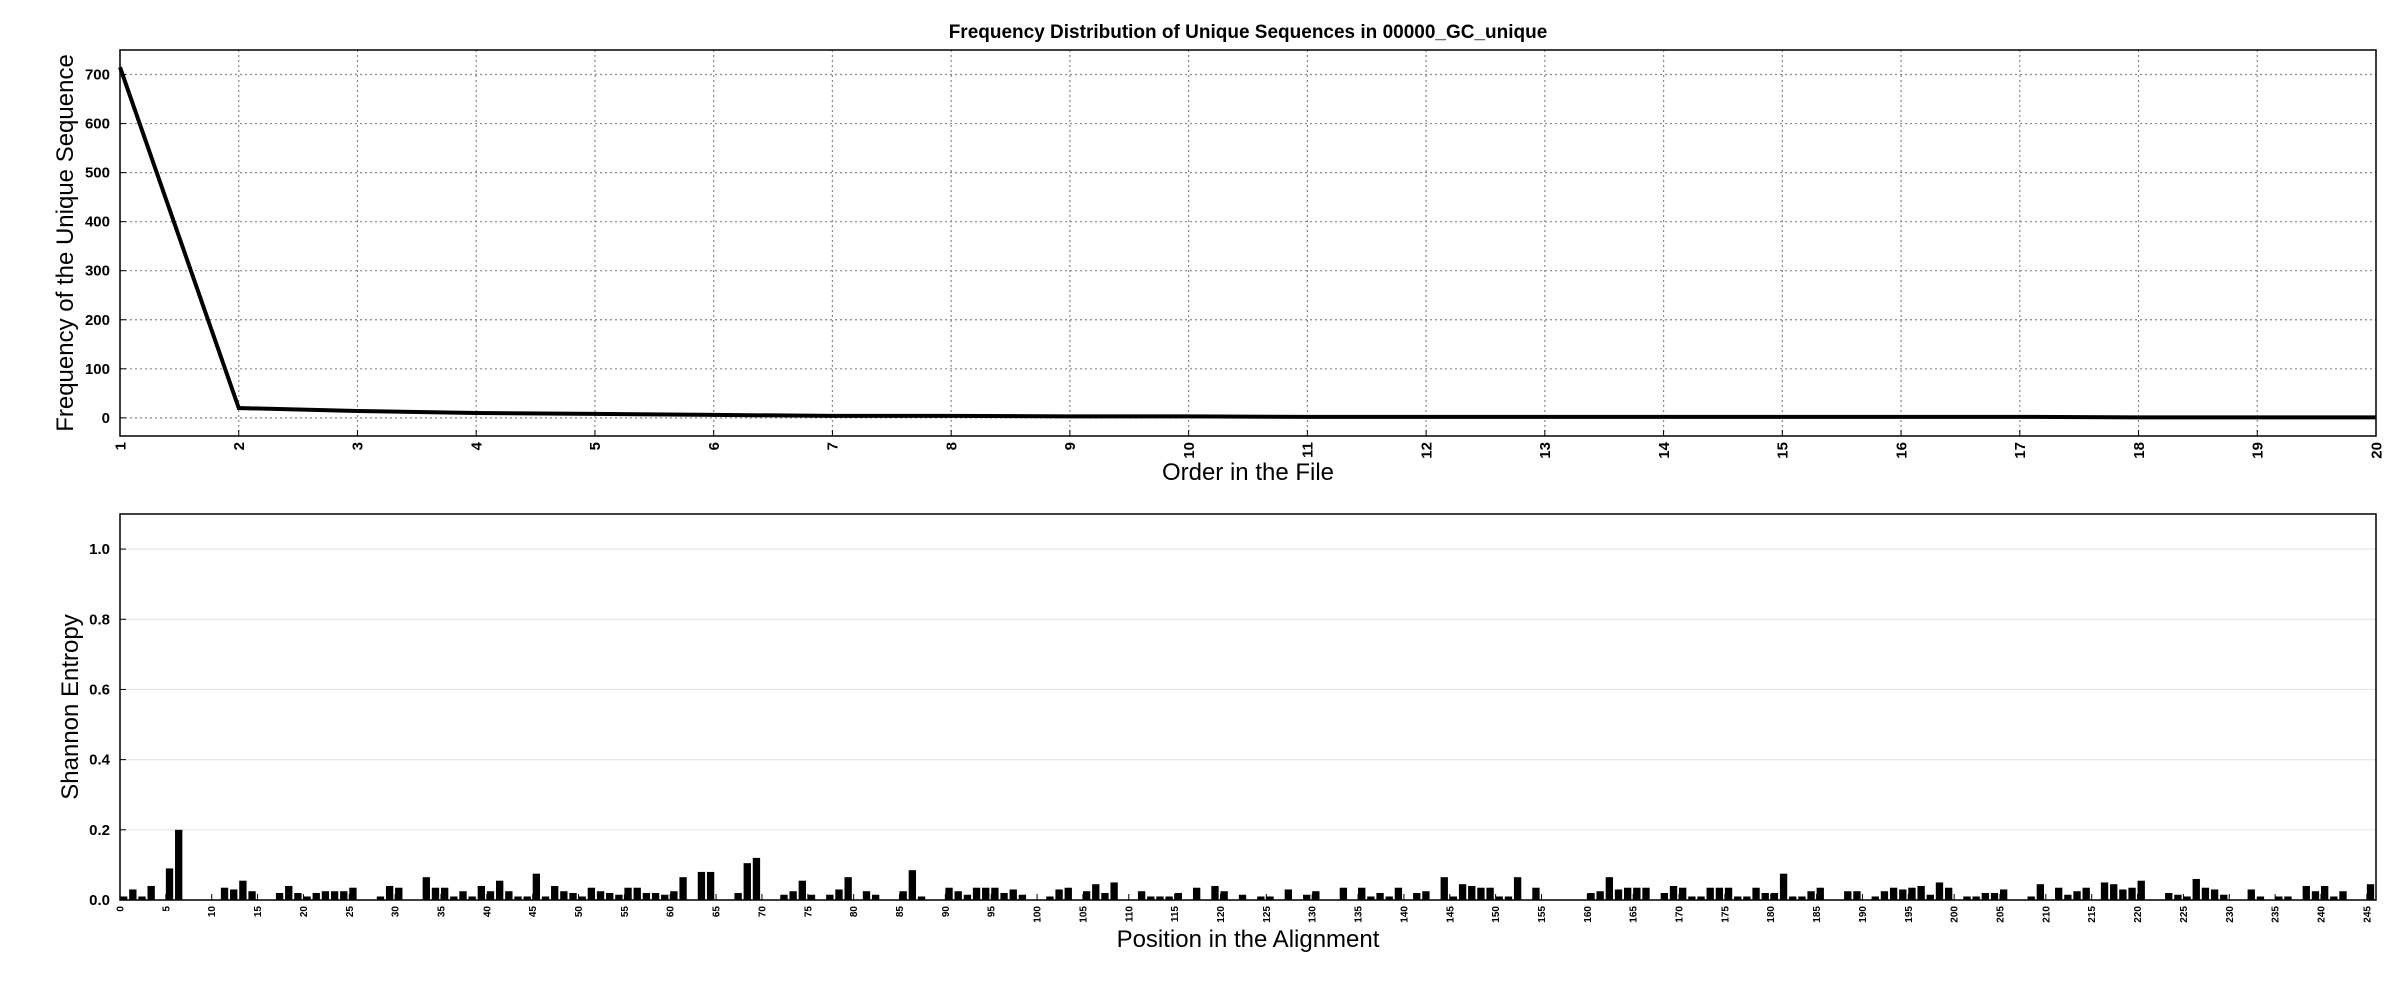 This screenshot has height=1000, width=2400. What do you see at coordinates (2258, 450) in the screenshot?
I see `x-tick-label: 19` at bounding box center [2258, 450].